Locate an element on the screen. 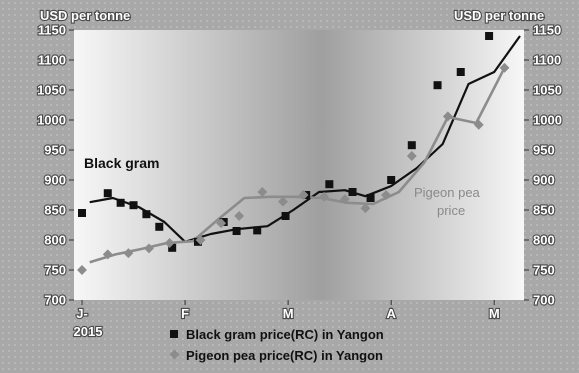  y-tick-label-left: 1150 is located at coordinates (52, 30).